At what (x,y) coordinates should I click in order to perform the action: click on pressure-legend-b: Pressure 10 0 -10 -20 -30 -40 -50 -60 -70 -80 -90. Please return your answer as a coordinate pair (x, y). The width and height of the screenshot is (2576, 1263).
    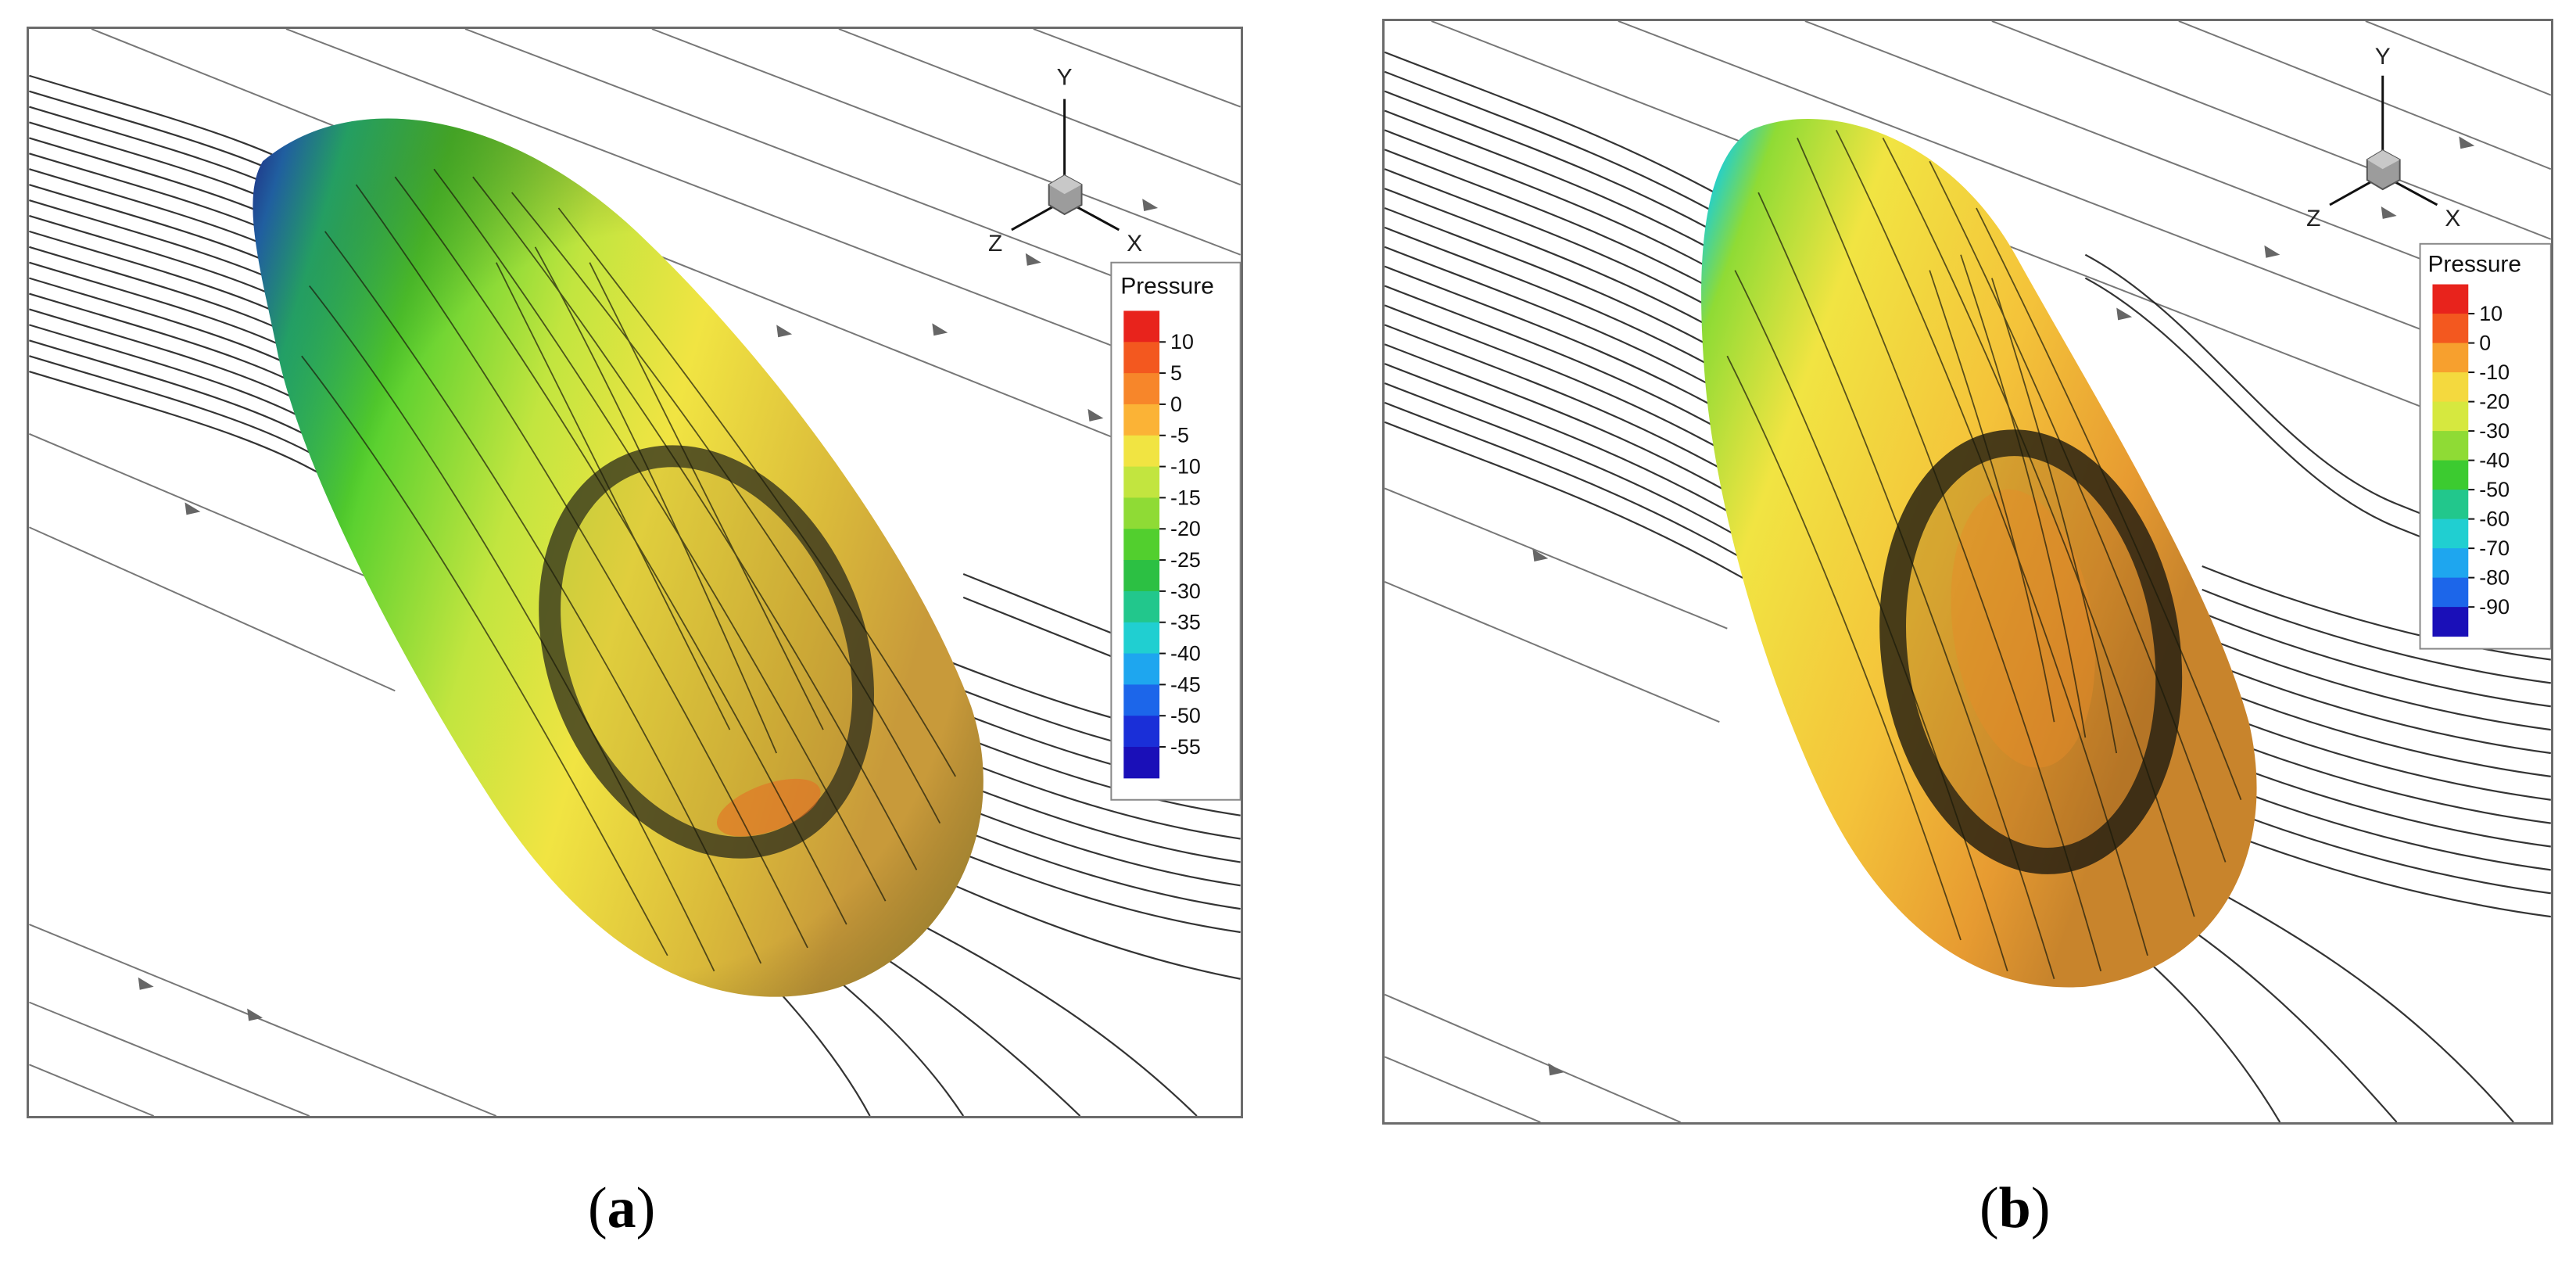
    Looking at the image, I should click on (2485, 446).